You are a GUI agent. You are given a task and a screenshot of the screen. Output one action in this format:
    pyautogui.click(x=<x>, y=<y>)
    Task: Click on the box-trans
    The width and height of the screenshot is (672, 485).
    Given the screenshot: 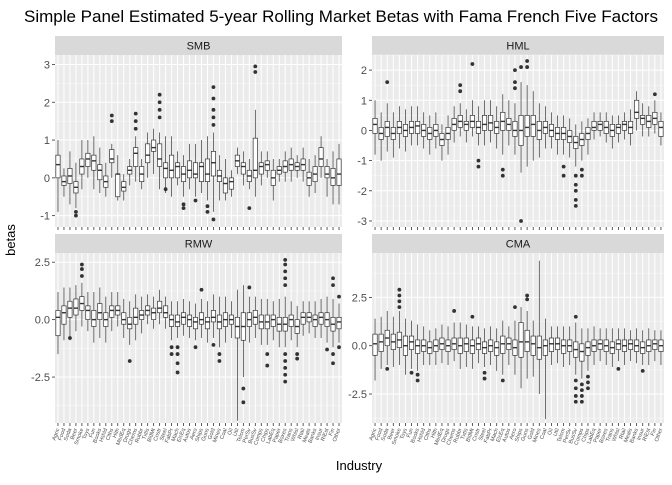 What is the action you would take?
    pyautogui.click(x=291, y=320)
    